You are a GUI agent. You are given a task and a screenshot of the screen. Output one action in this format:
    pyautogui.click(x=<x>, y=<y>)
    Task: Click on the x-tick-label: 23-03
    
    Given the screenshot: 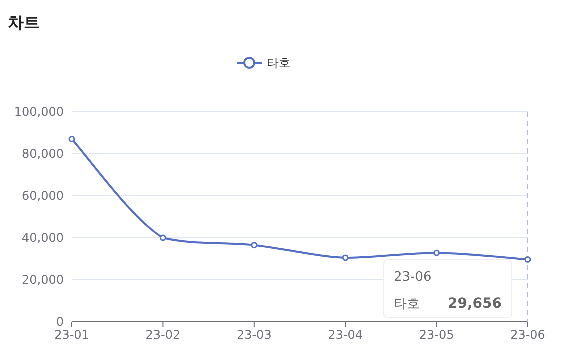 What is the action you would take?
    pyautogui.click(x=254, y=335)
    